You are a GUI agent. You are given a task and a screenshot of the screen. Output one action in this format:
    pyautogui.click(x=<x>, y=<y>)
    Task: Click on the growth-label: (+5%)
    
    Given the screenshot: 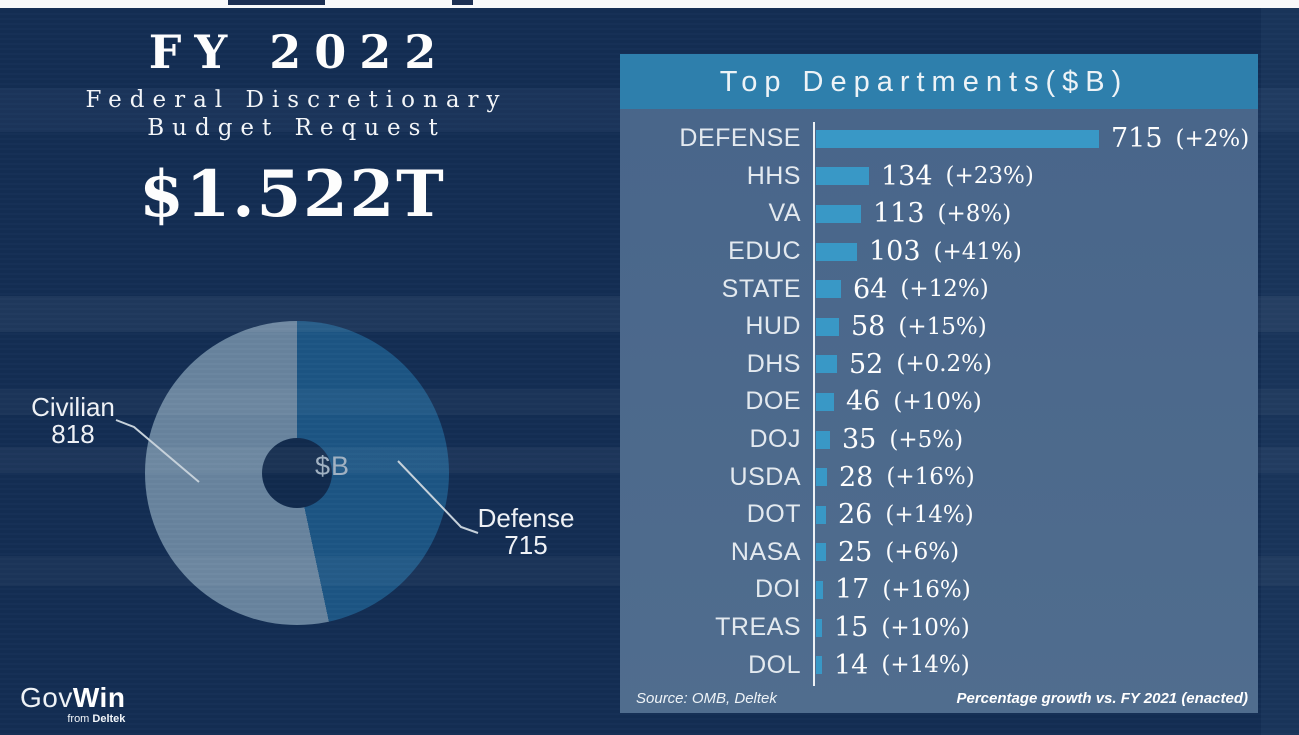 What is the action you would take?
    pyautogui.click(x=926, y=439)
    